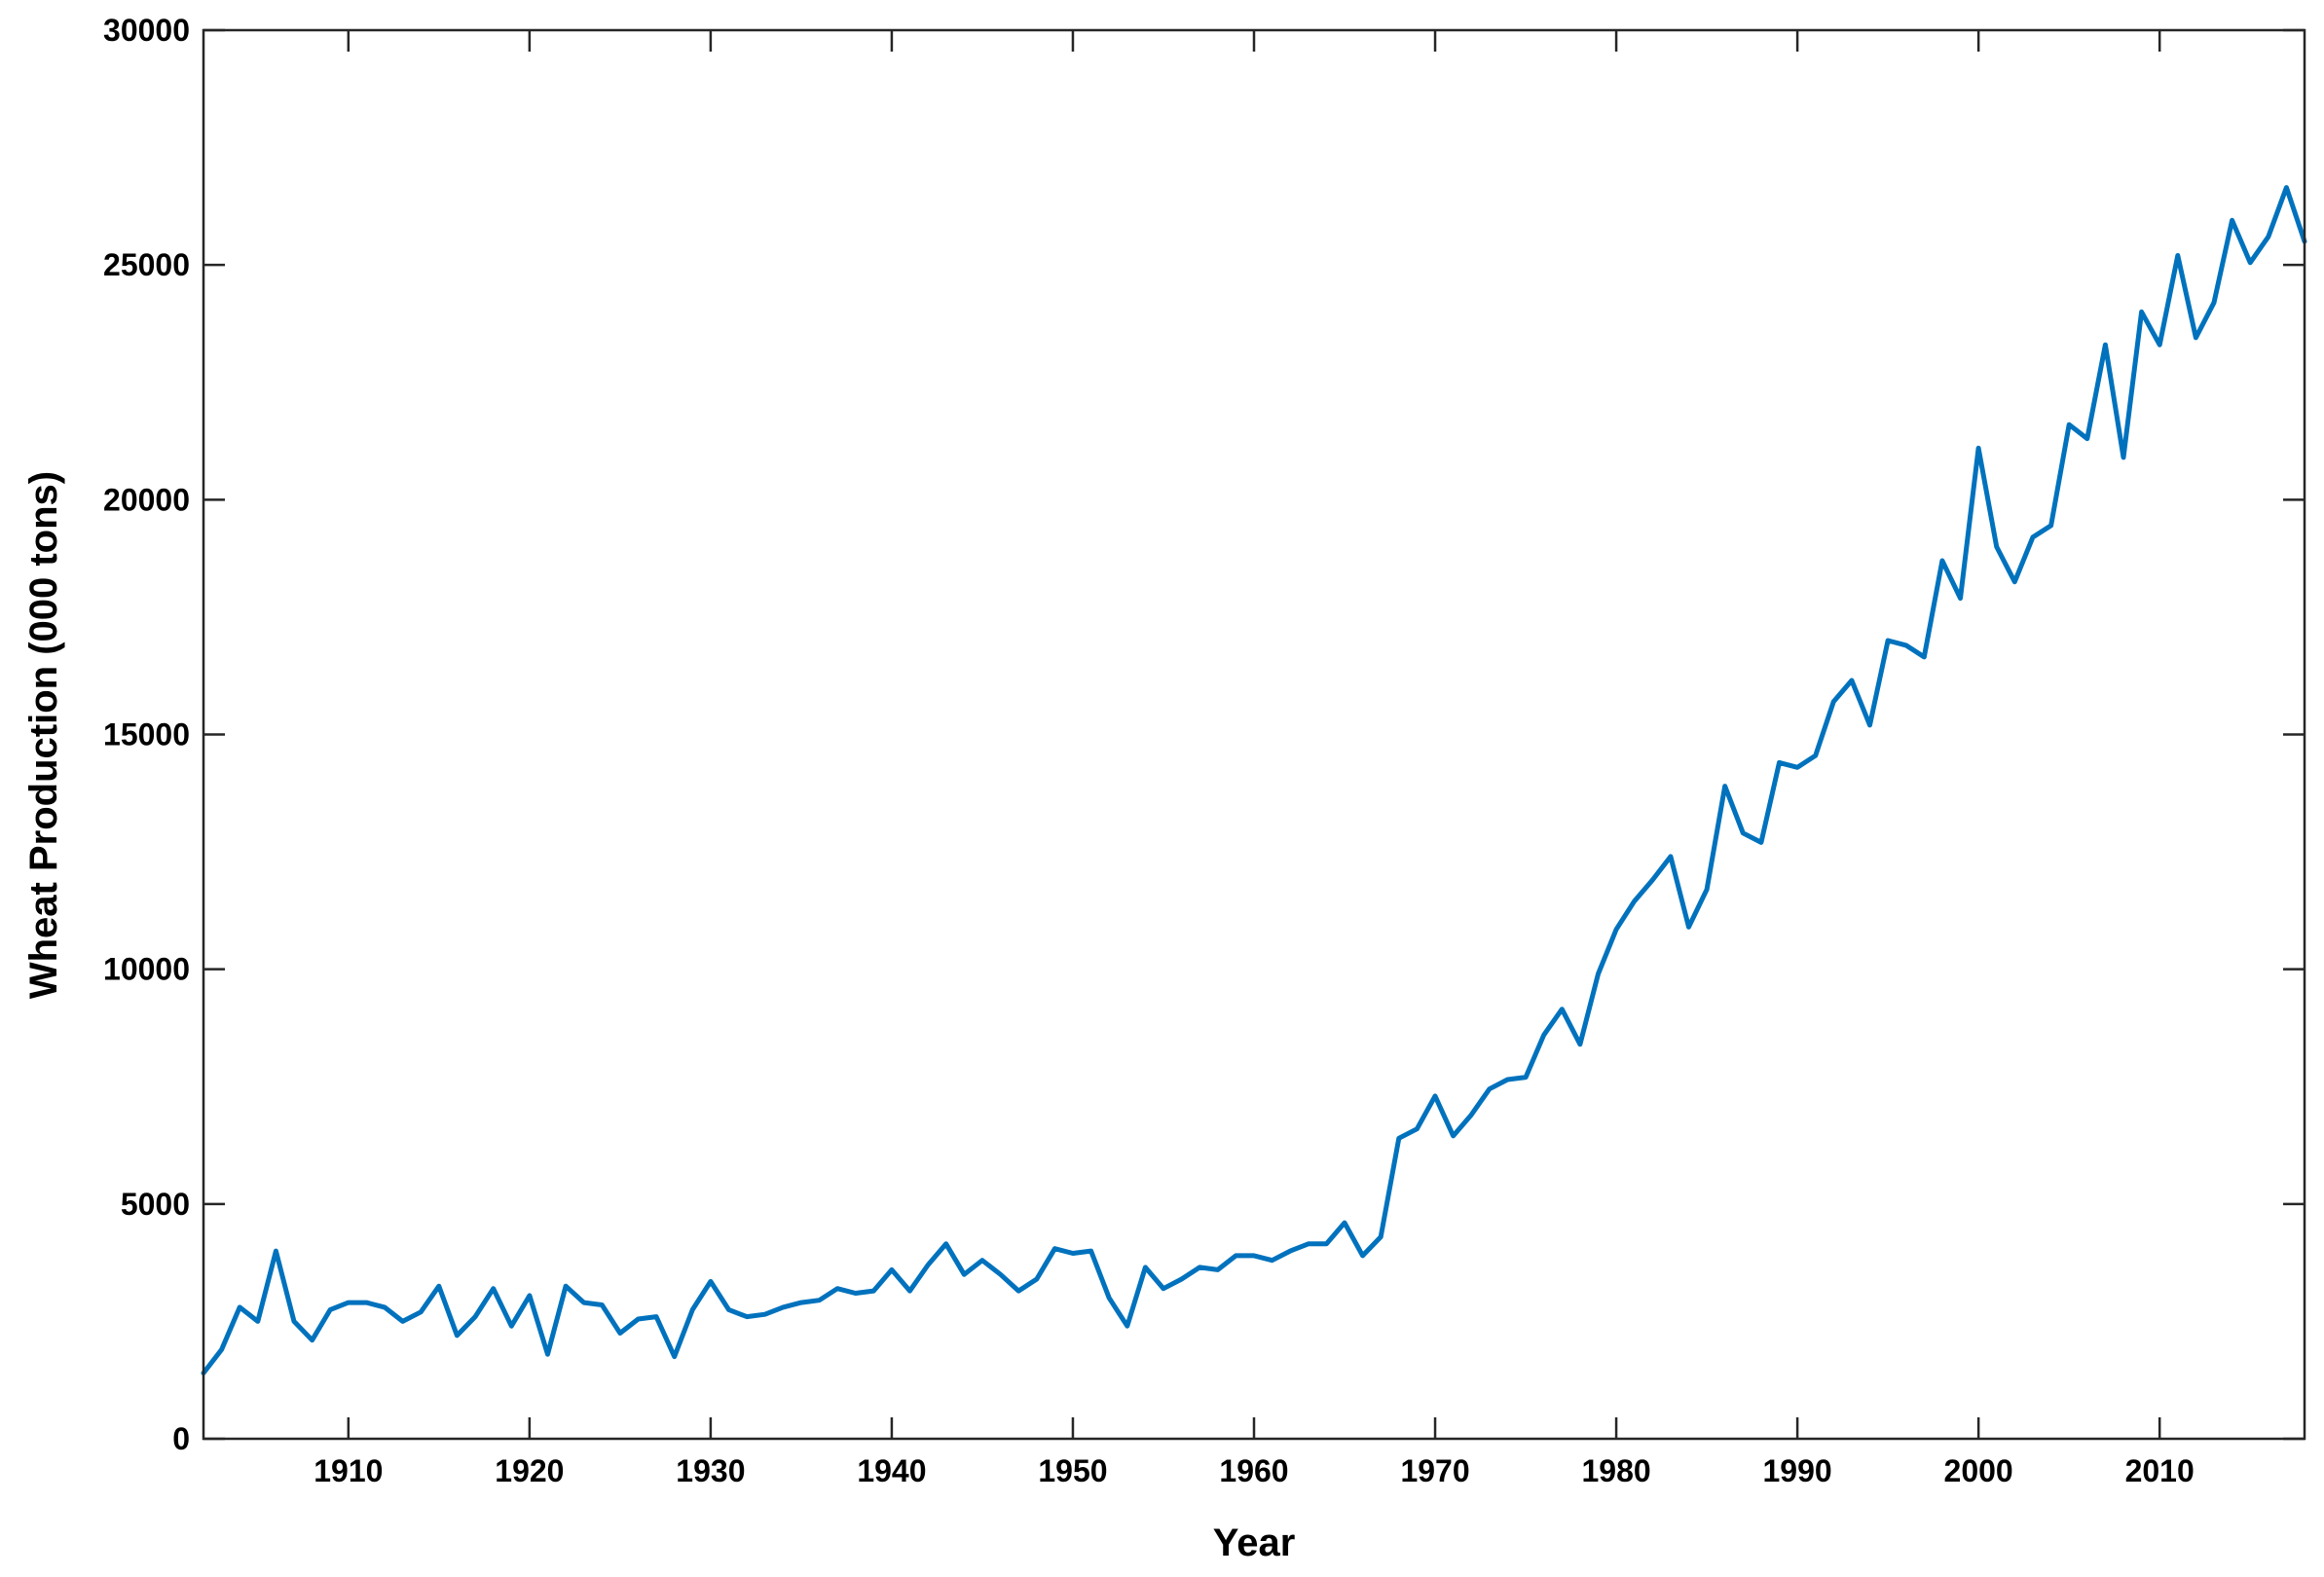 Image resolution: width=2324 pixels, height=1577 pixels. Describe the element at coordinates (1615, 1470) in the screenshot. I see `x-tick-label: 1980` at that location.